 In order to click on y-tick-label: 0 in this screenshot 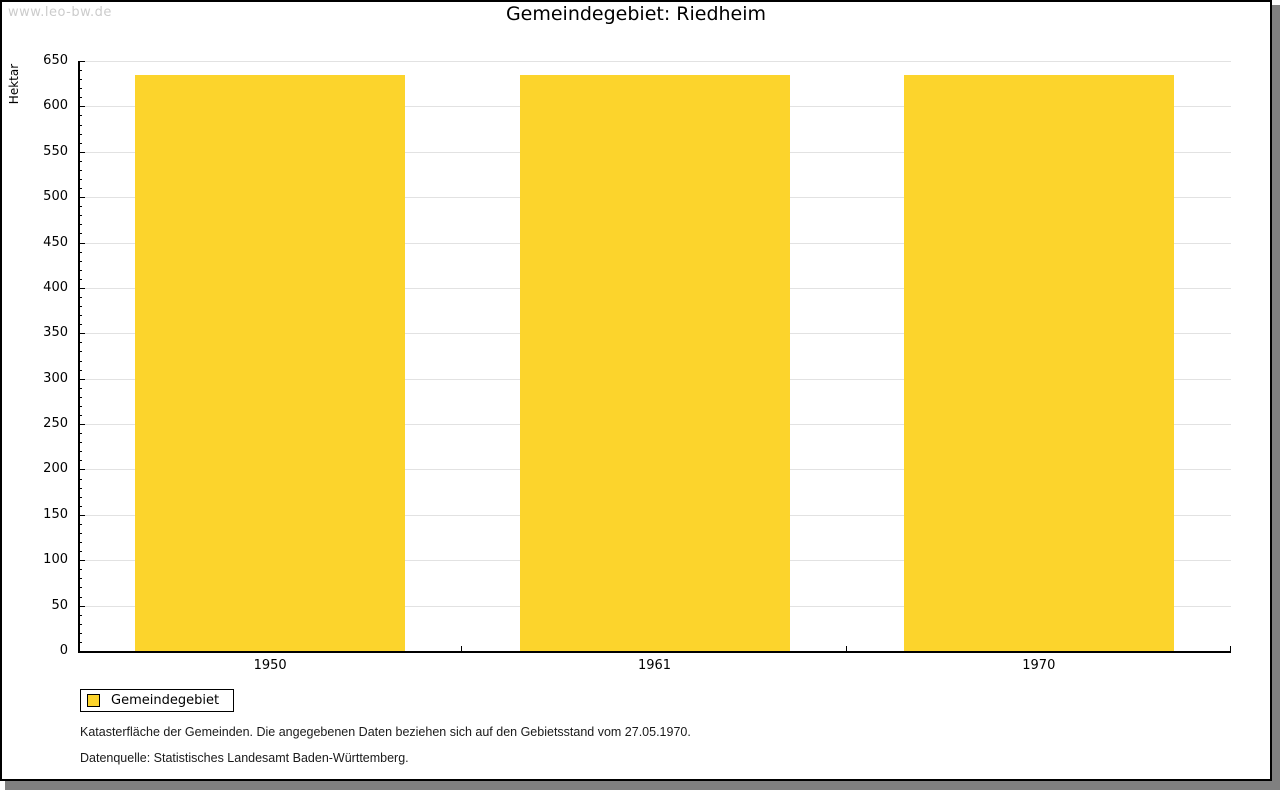, I will do `click(63, 650)`.